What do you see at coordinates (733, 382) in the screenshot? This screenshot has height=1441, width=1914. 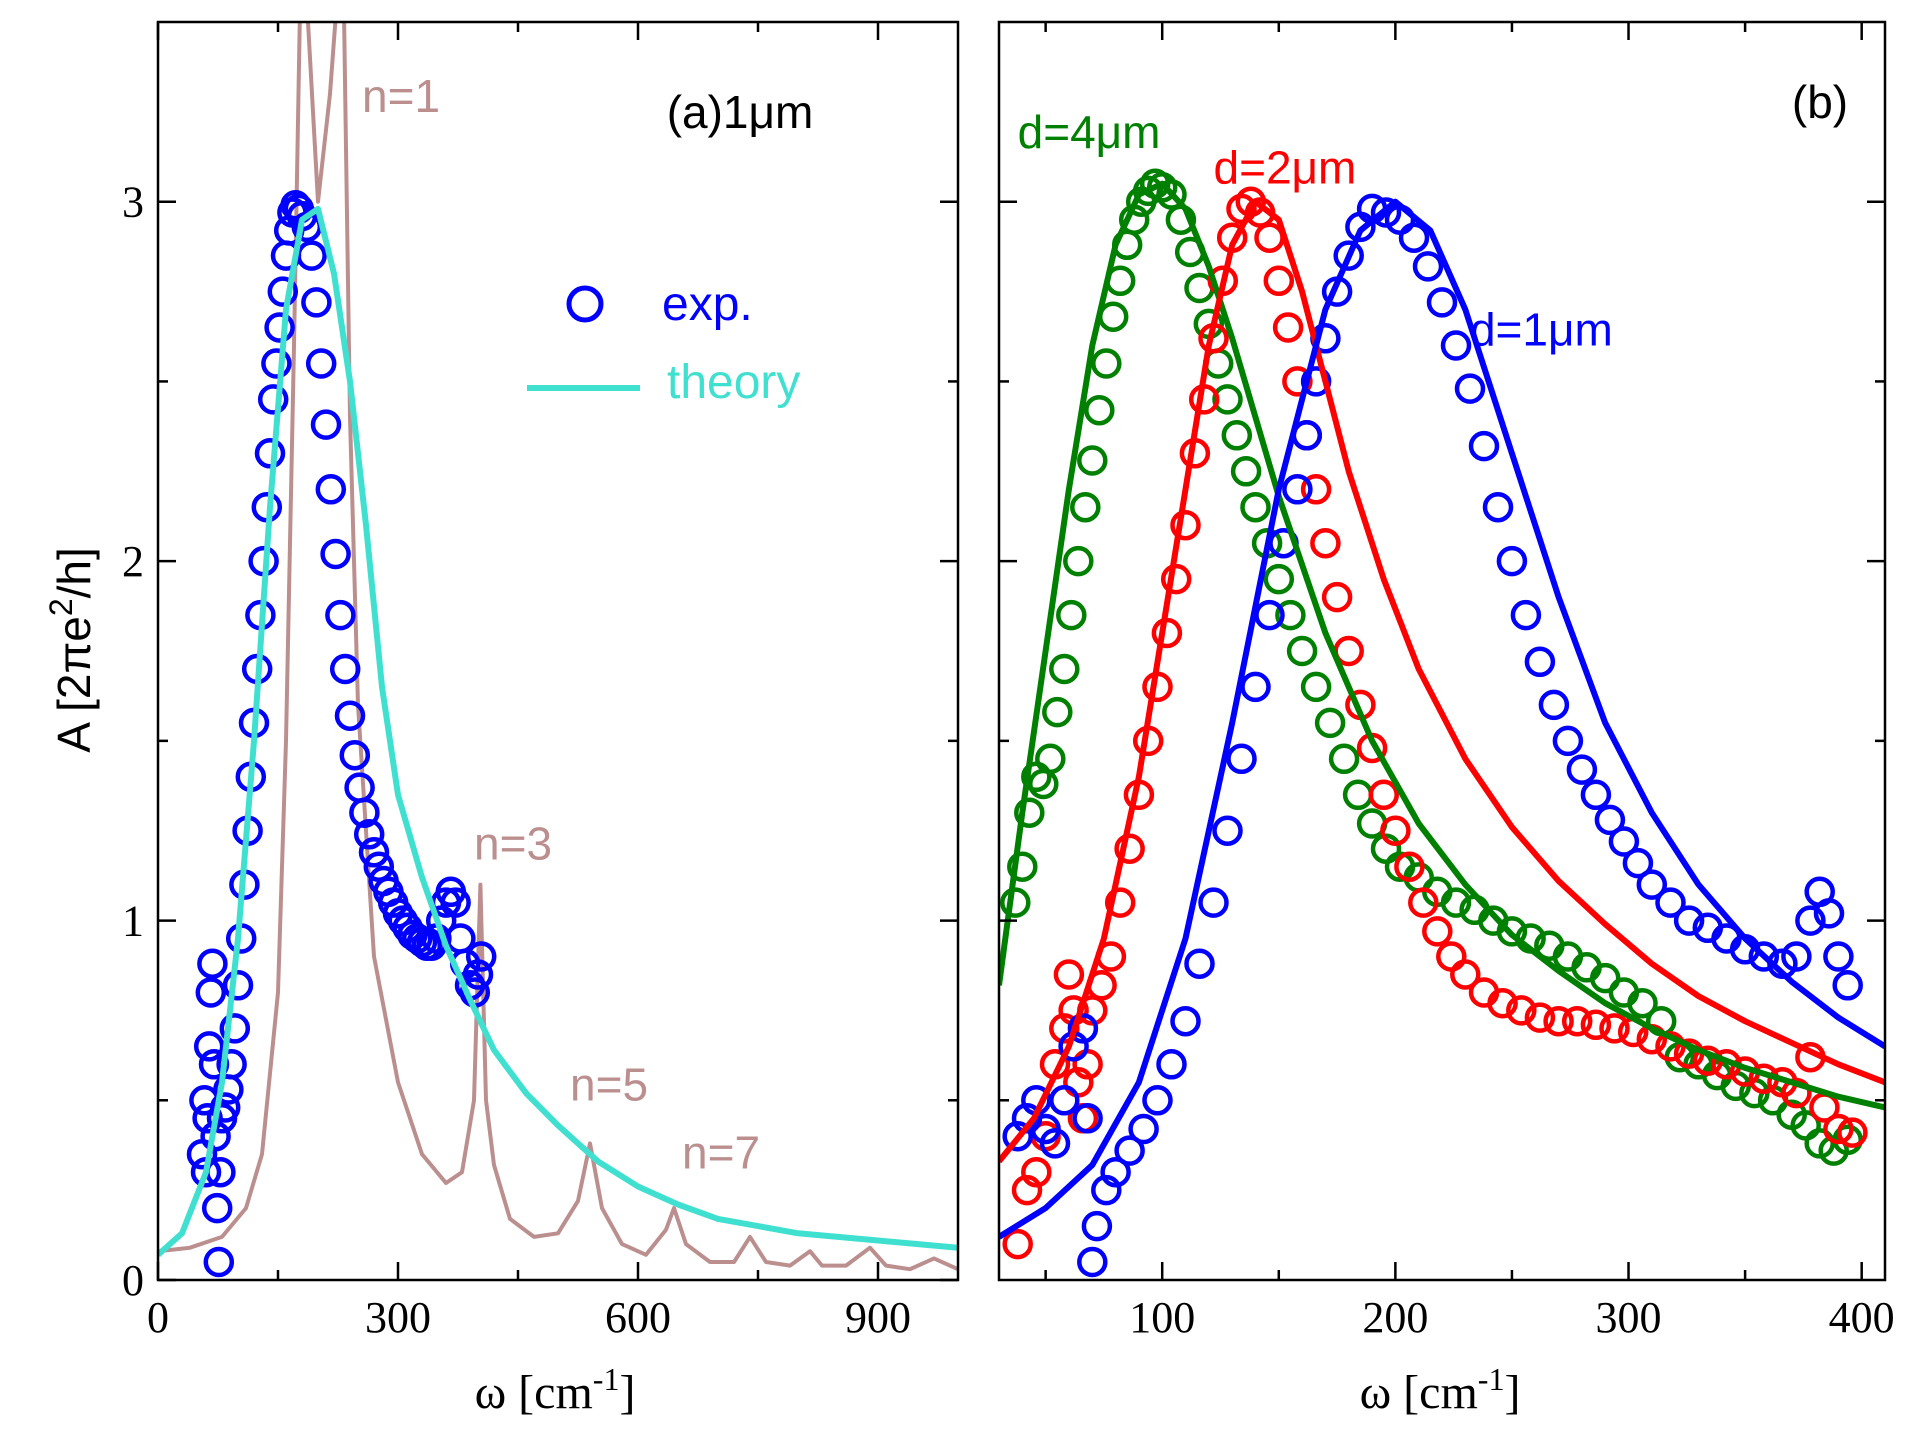 I see `legend-theory-label: theory` at bounding box center [733, 382].